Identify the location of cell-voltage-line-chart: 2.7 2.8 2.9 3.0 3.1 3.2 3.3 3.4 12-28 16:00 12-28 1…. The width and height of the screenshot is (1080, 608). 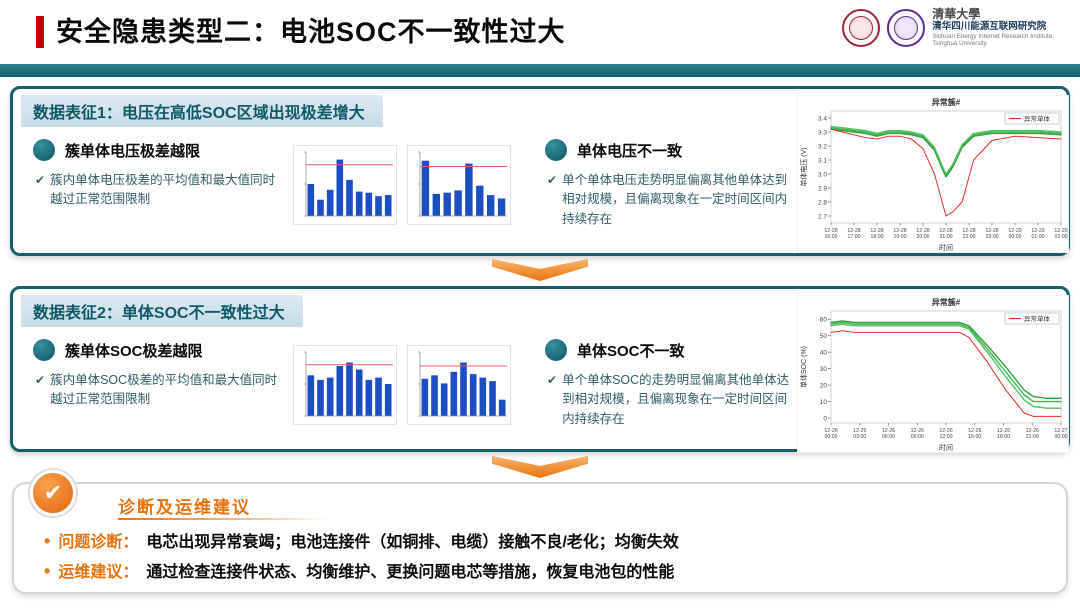
(933, 174).